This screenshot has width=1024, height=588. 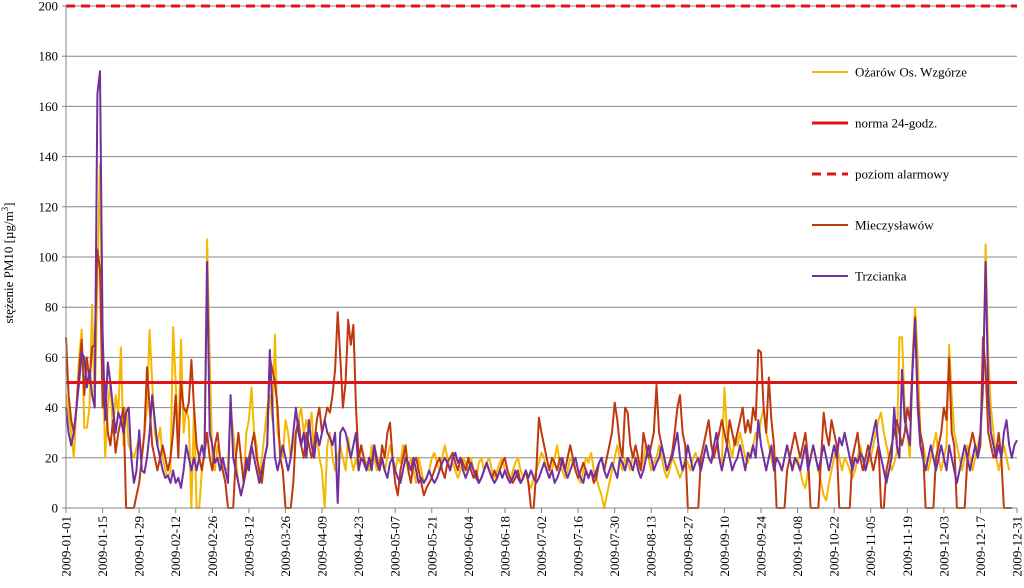 I want to click on x-tick-label: 2009-01-01, so click(x=66, y=546).